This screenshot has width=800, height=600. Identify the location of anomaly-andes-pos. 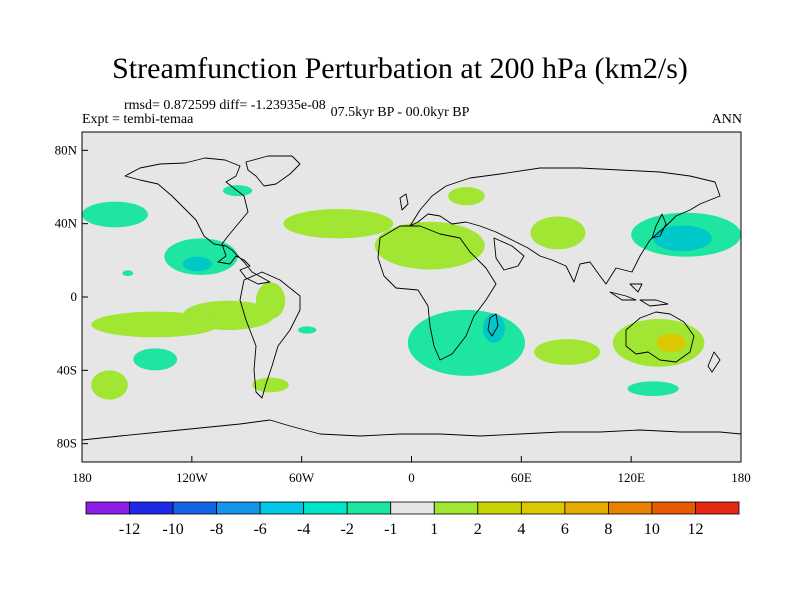
(270, 300).